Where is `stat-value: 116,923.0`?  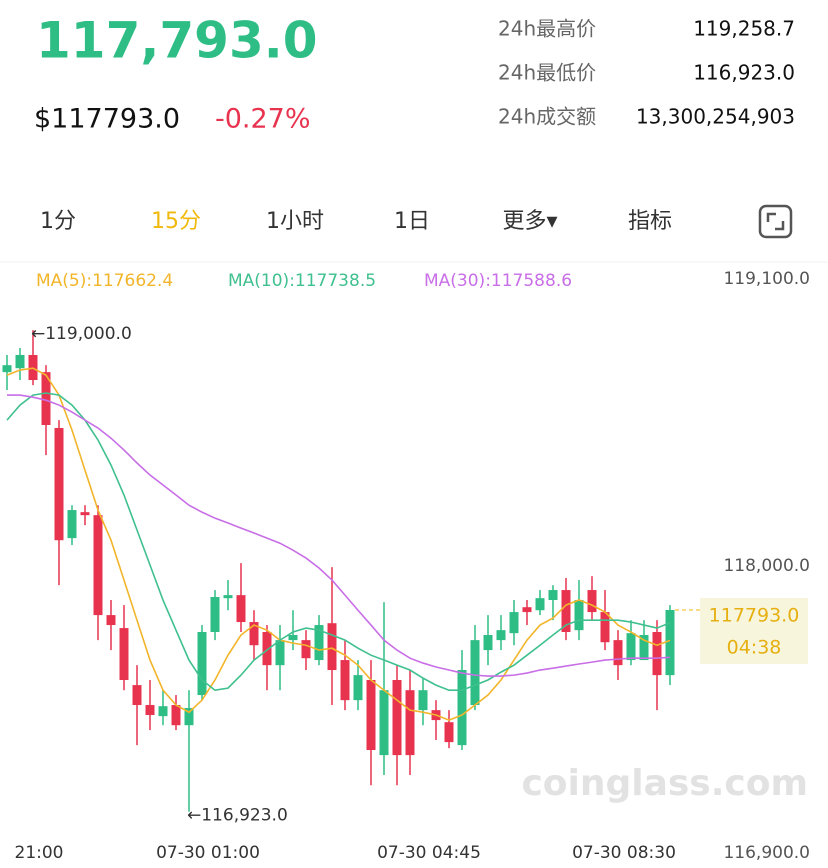 stat-value: 116,923.0 is located at coordinates (744, 73).